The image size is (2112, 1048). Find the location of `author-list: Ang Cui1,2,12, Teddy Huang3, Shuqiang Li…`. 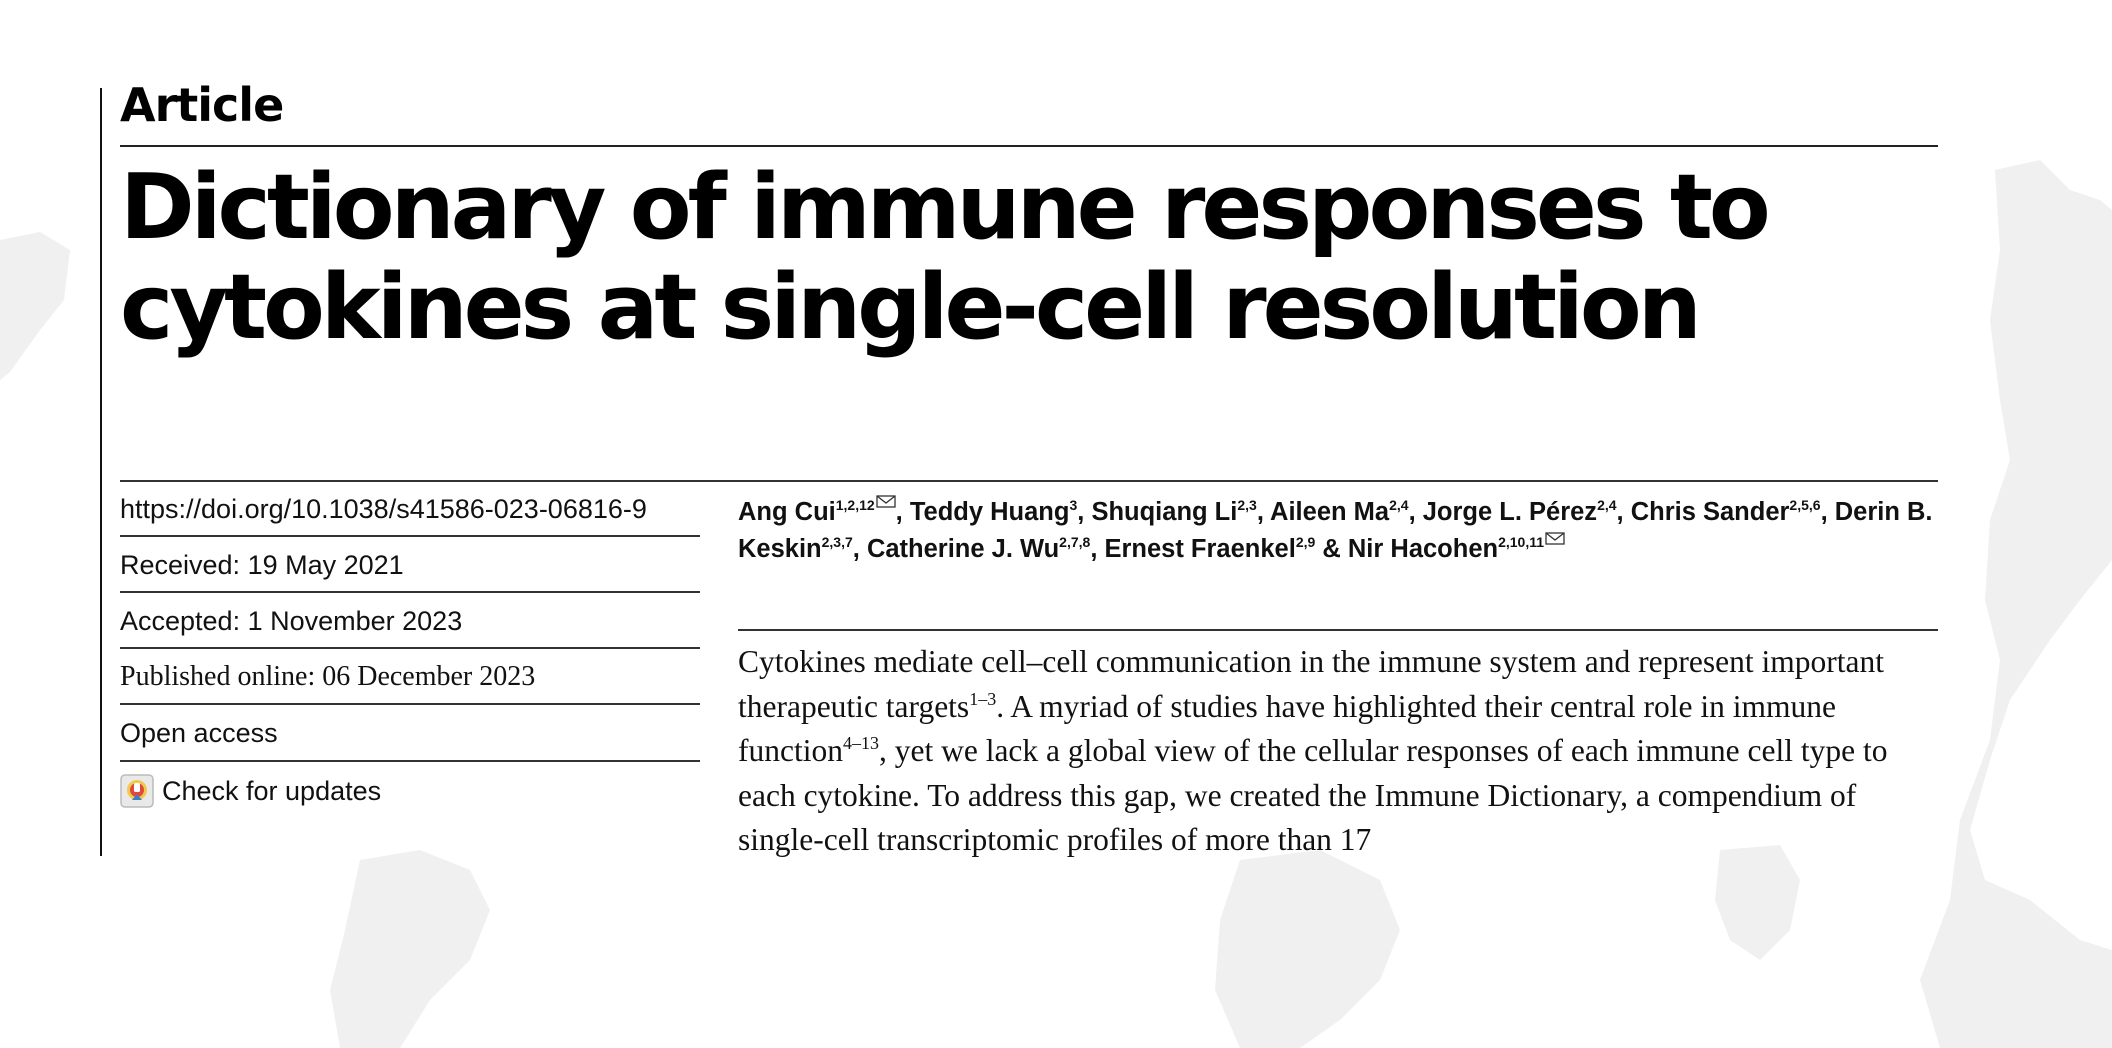

author-list: Ang Cui1,2,12, Teddy Huang3, Shuqiang Li… is located at coordinates (1338, 531).